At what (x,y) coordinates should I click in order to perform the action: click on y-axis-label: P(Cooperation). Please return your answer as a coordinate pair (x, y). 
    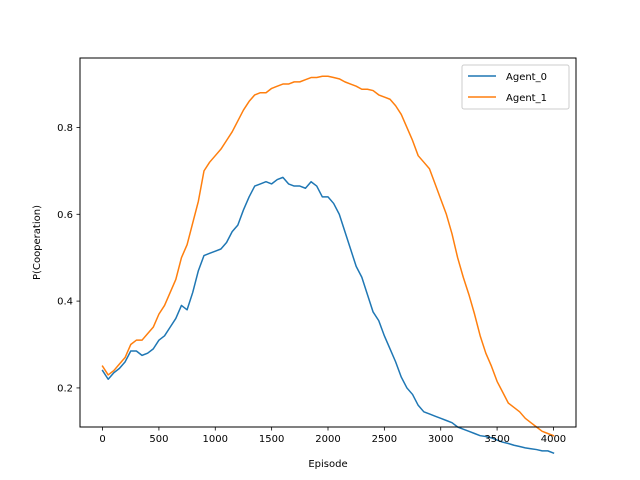
    Looking at the image, I should click on (37, 242).